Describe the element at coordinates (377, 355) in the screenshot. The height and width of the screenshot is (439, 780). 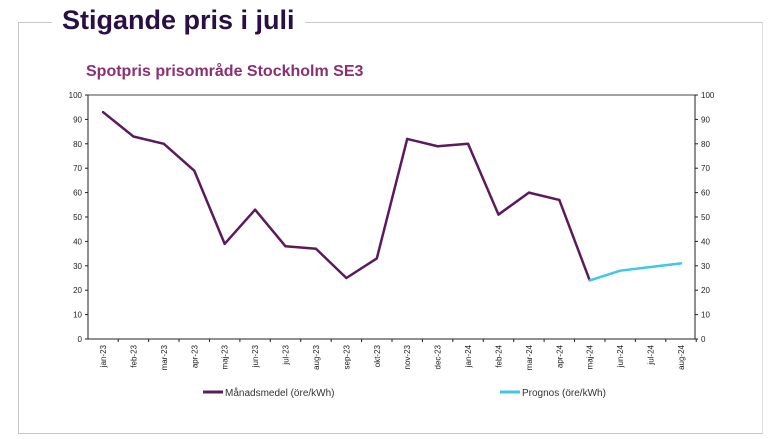
I see `x-tick-label: okt-23` at that location.